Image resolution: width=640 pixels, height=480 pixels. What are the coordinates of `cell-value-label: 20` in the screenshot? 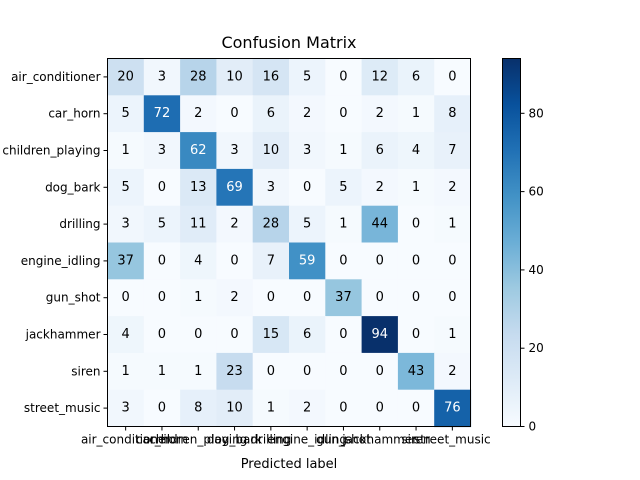 It's located at (125, 76).